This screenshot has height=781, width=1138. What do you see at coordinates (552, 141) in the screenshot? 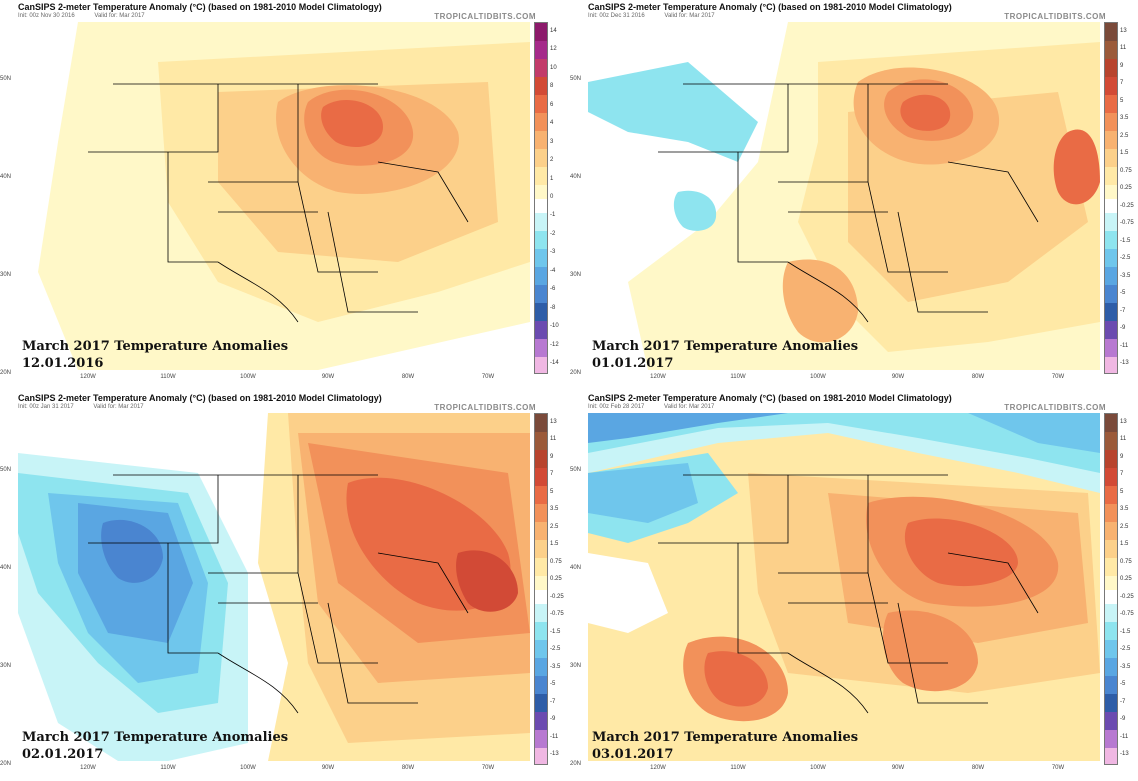
I see `colorbar-tick-label: 3` at bounding box center [552, 141].